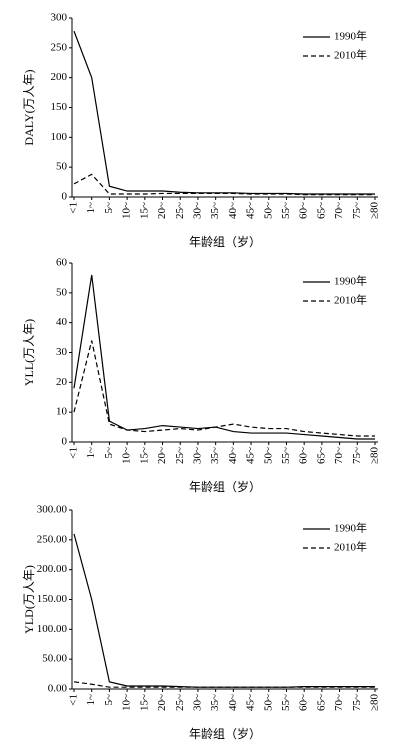 Image resolution: width=414 pixels, height=750 pixels. What do you see at coordinates (52, 599) in the screenshot?
I see `y-tick-label: 150.00` at bounding box center [52, 599].